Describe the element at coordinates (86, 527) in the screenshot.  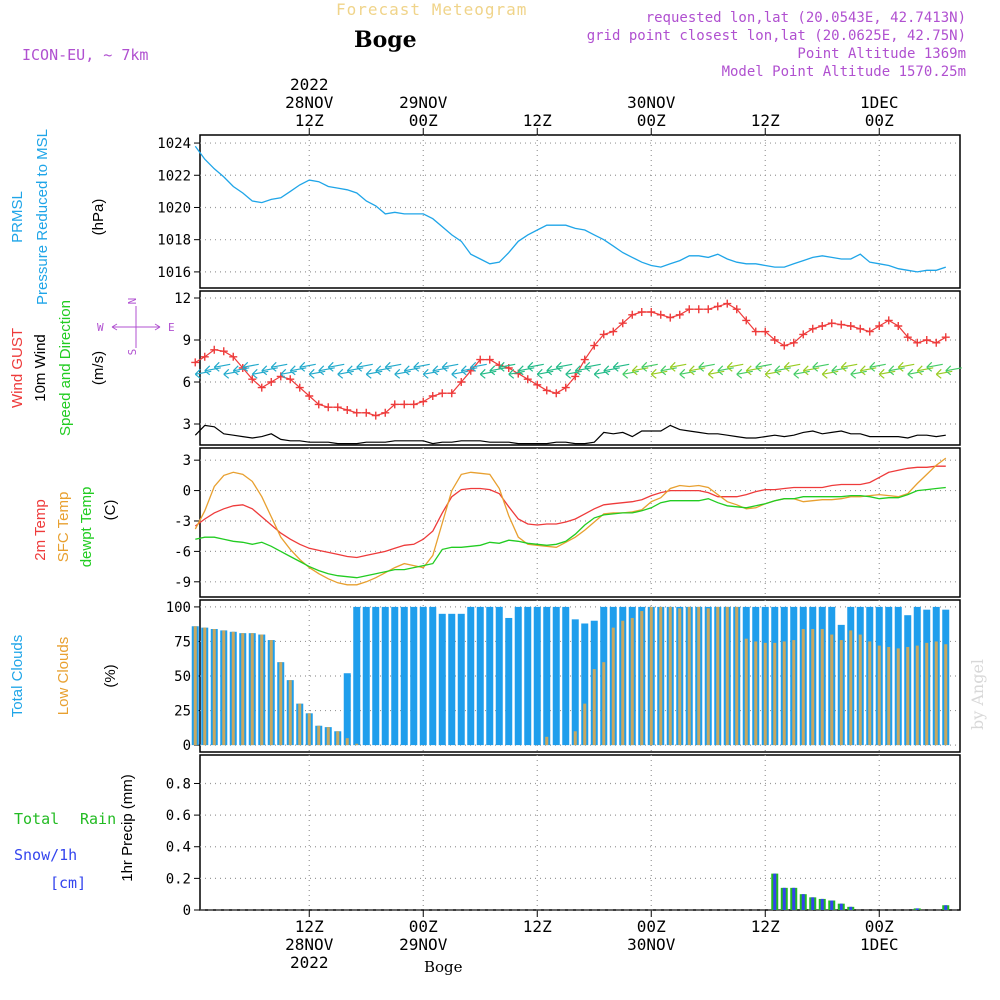
I see `dewpt-label: dewpt Temp` at that location.